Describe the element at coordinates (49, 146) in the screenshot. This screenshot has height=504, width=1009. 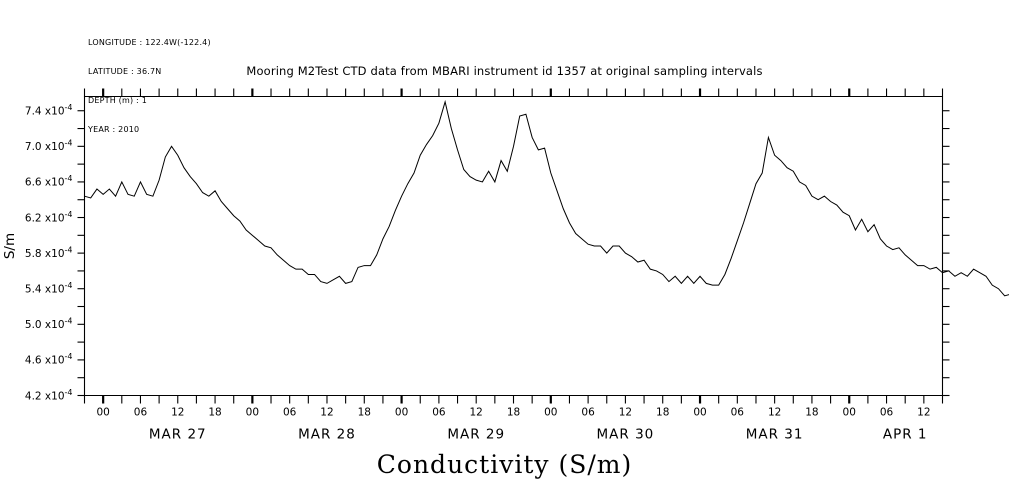
I see `y-axis-tick-label: 7.0 x10⁻⁴` at that location.